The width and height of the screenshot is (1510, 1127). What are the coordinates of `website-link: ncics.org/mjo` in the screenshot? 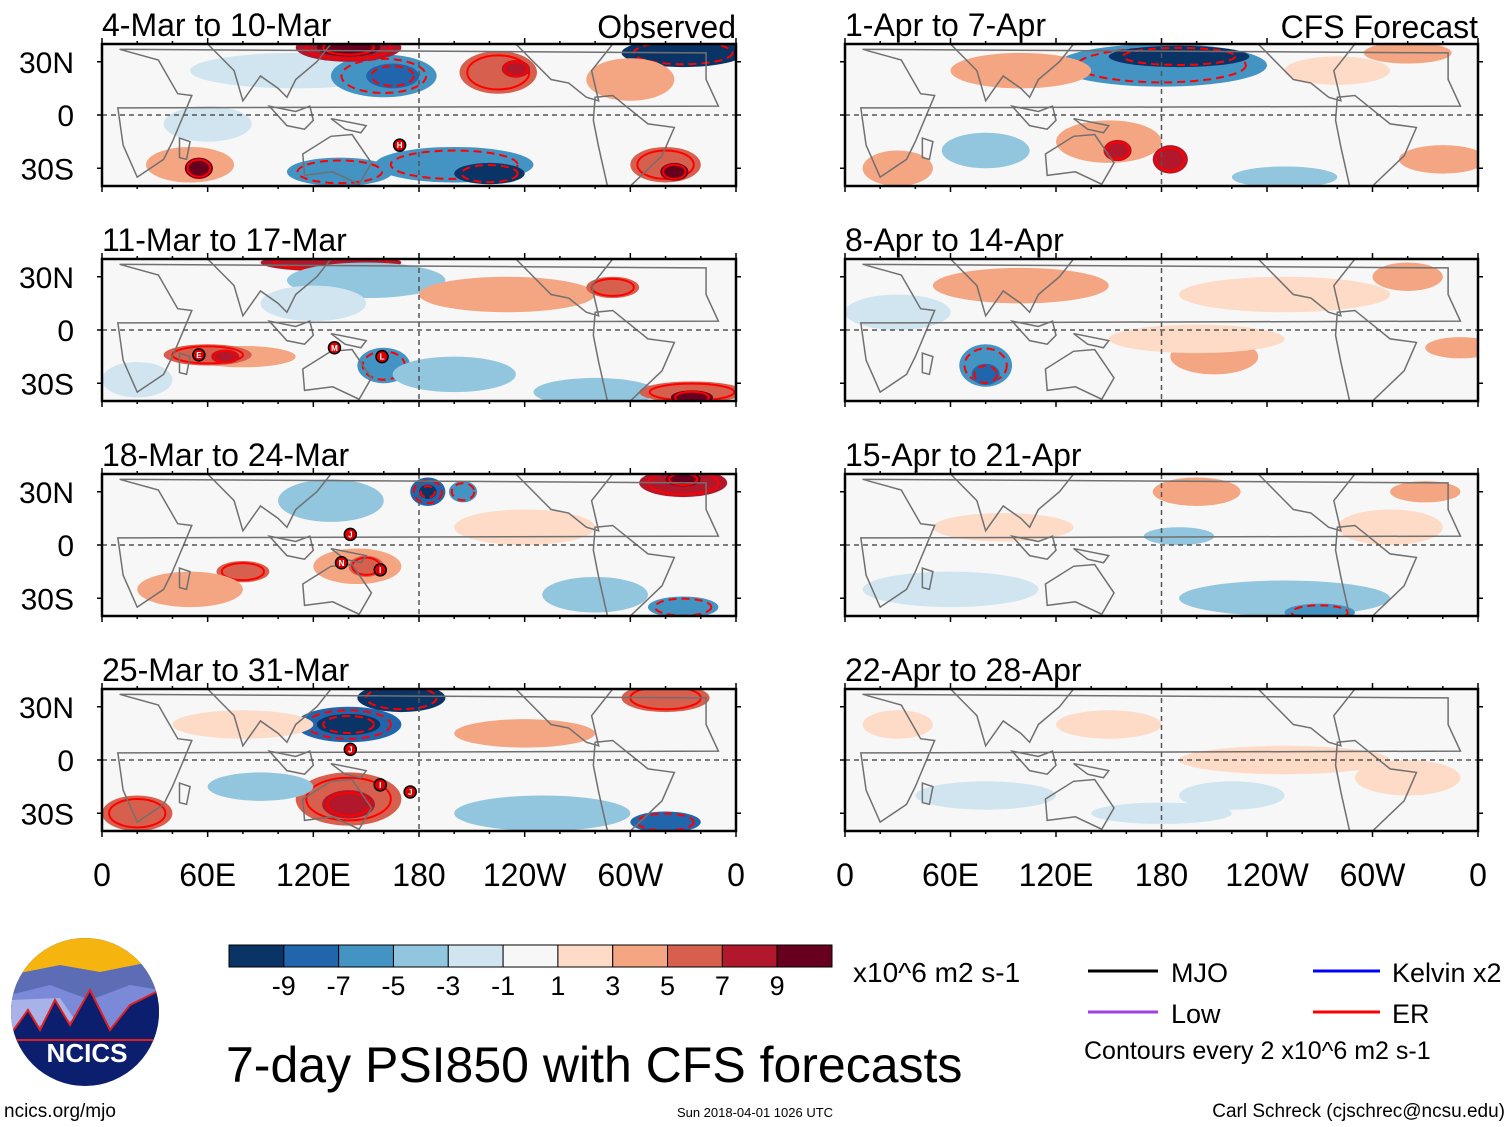 It's located at (60, 1111).